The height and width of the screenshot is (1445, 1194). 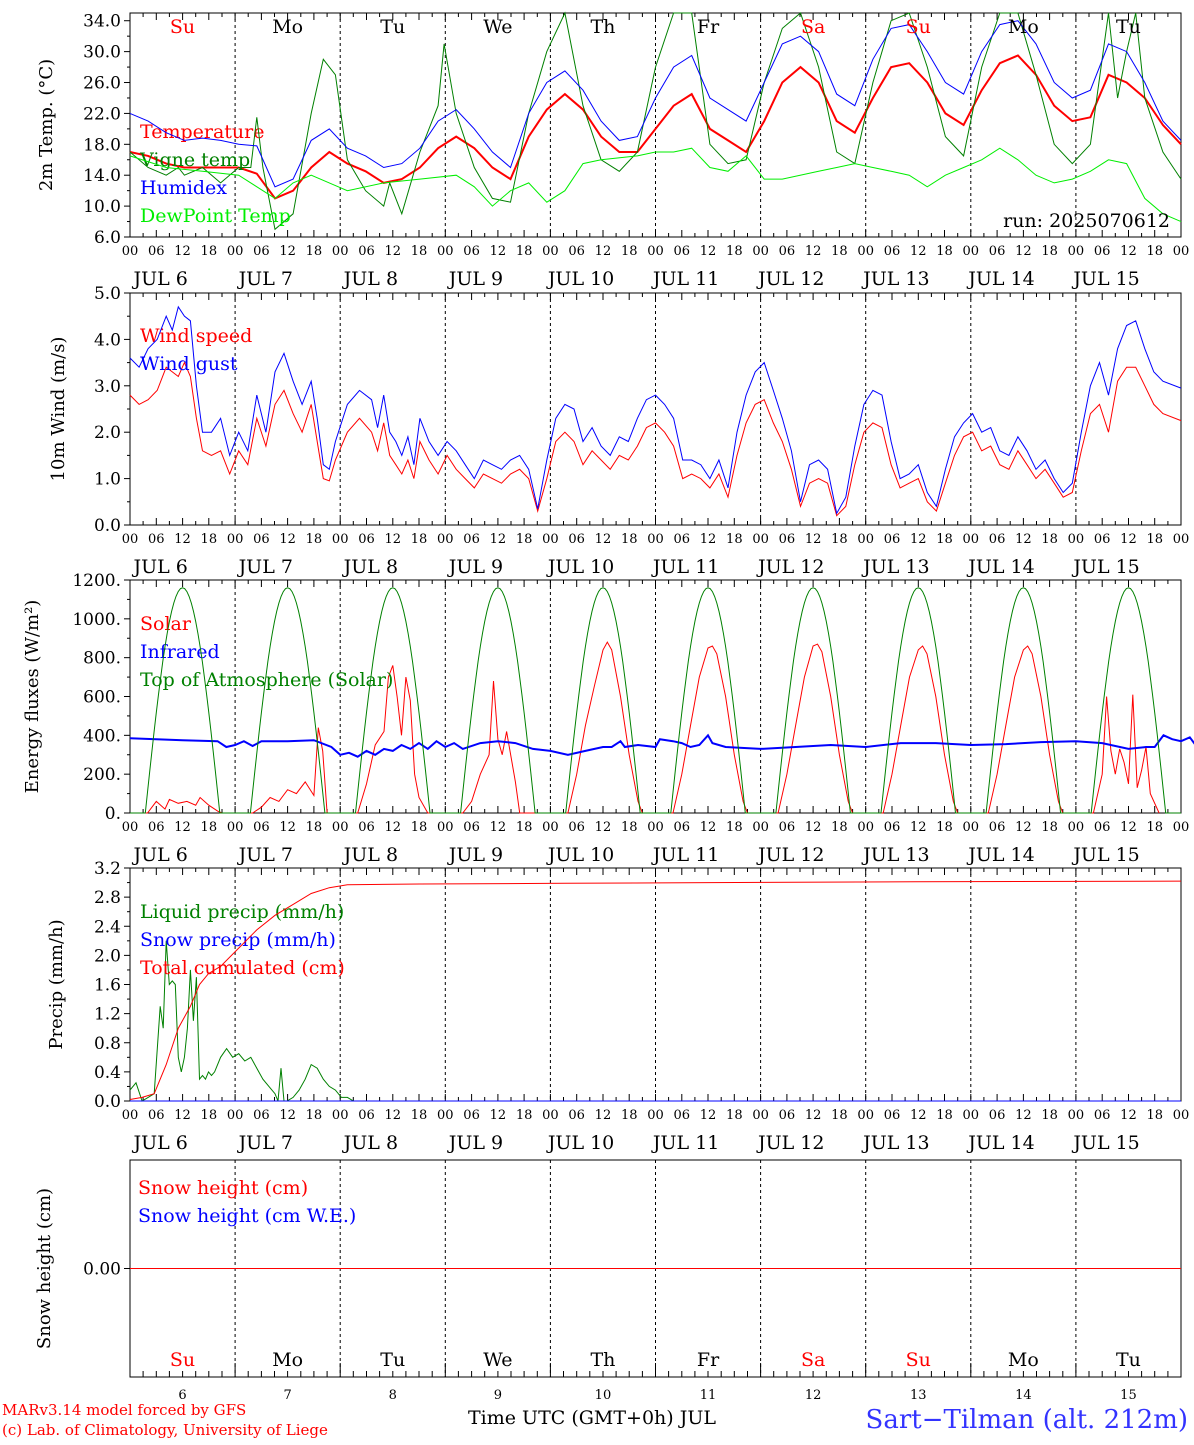 I want to click on day-label: JUL 12, so click(x=790, y=1143).